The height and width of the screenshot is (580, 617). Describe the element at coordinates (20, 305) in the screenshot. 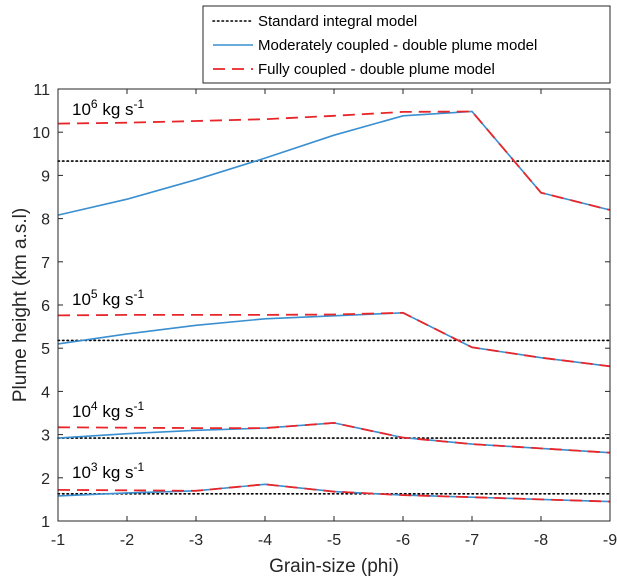

I see `y-axis-label: Plume height (km a.s.l)` at that location.